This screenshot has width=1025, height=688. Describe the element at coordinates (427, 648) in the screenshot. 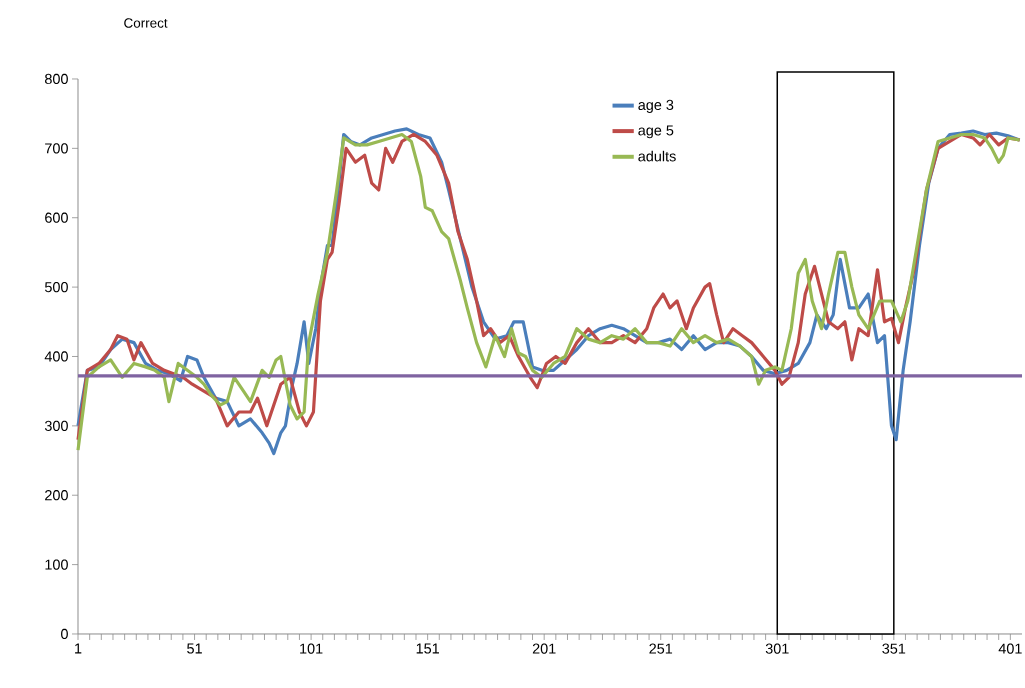

I see `x-tick-label: 151` at that location.